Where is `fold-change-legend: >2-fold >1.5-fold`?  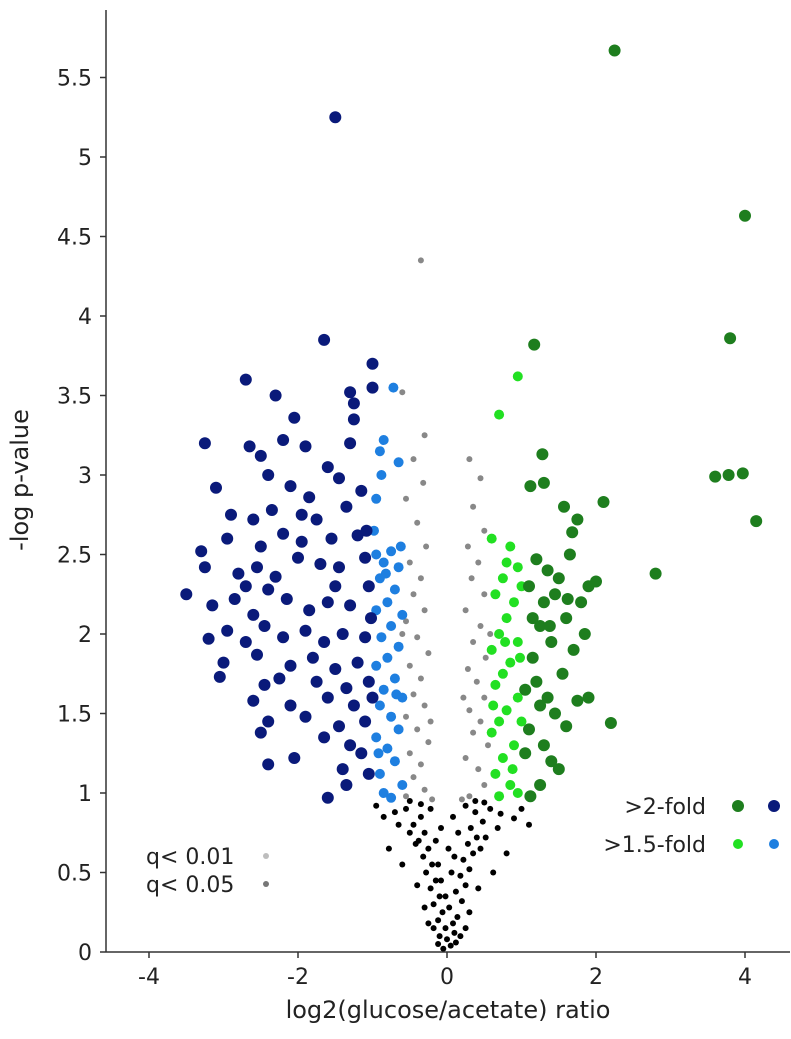
fold-change-legend: >2-fold >1.5-fold is located at coordinates (691, 826).